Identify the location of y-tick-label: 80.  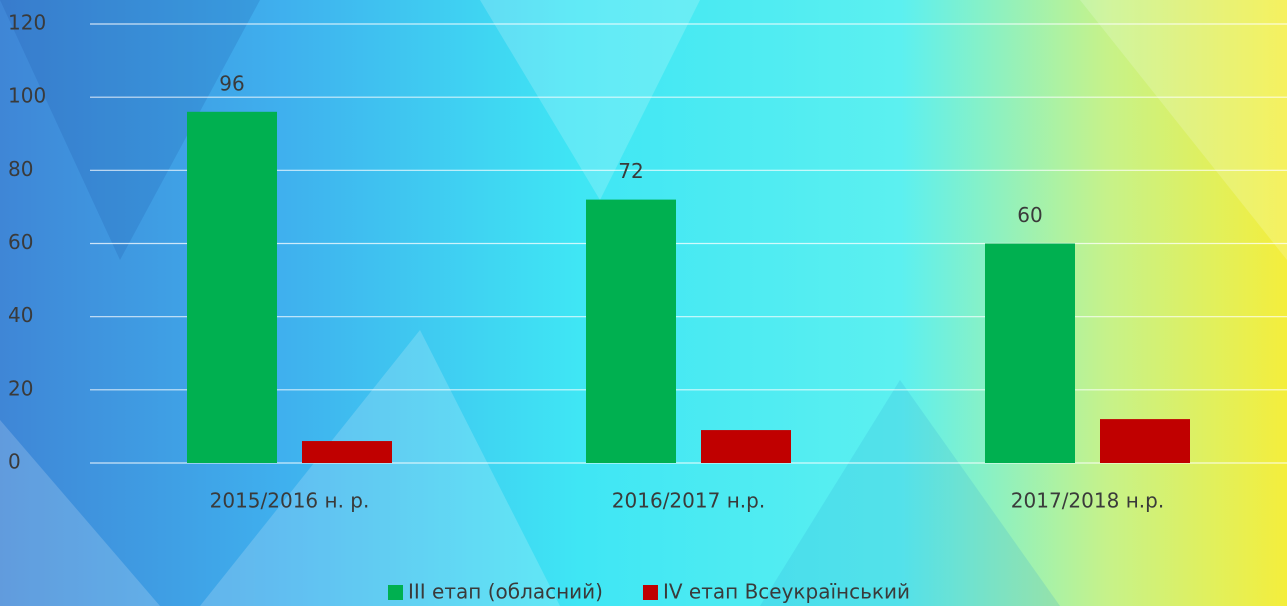
(20, 169).